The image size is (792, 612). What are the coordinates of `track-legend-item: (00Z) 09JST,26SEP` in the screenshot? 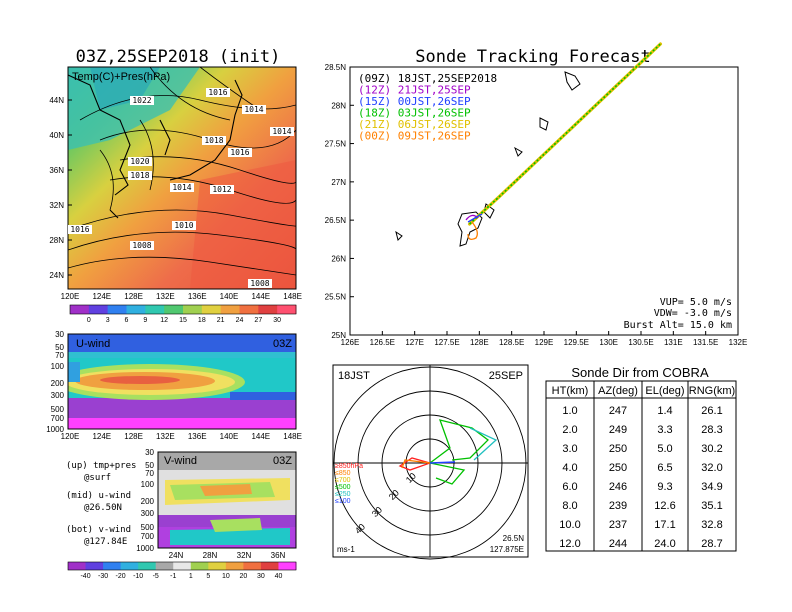 It's located at (414, 136).